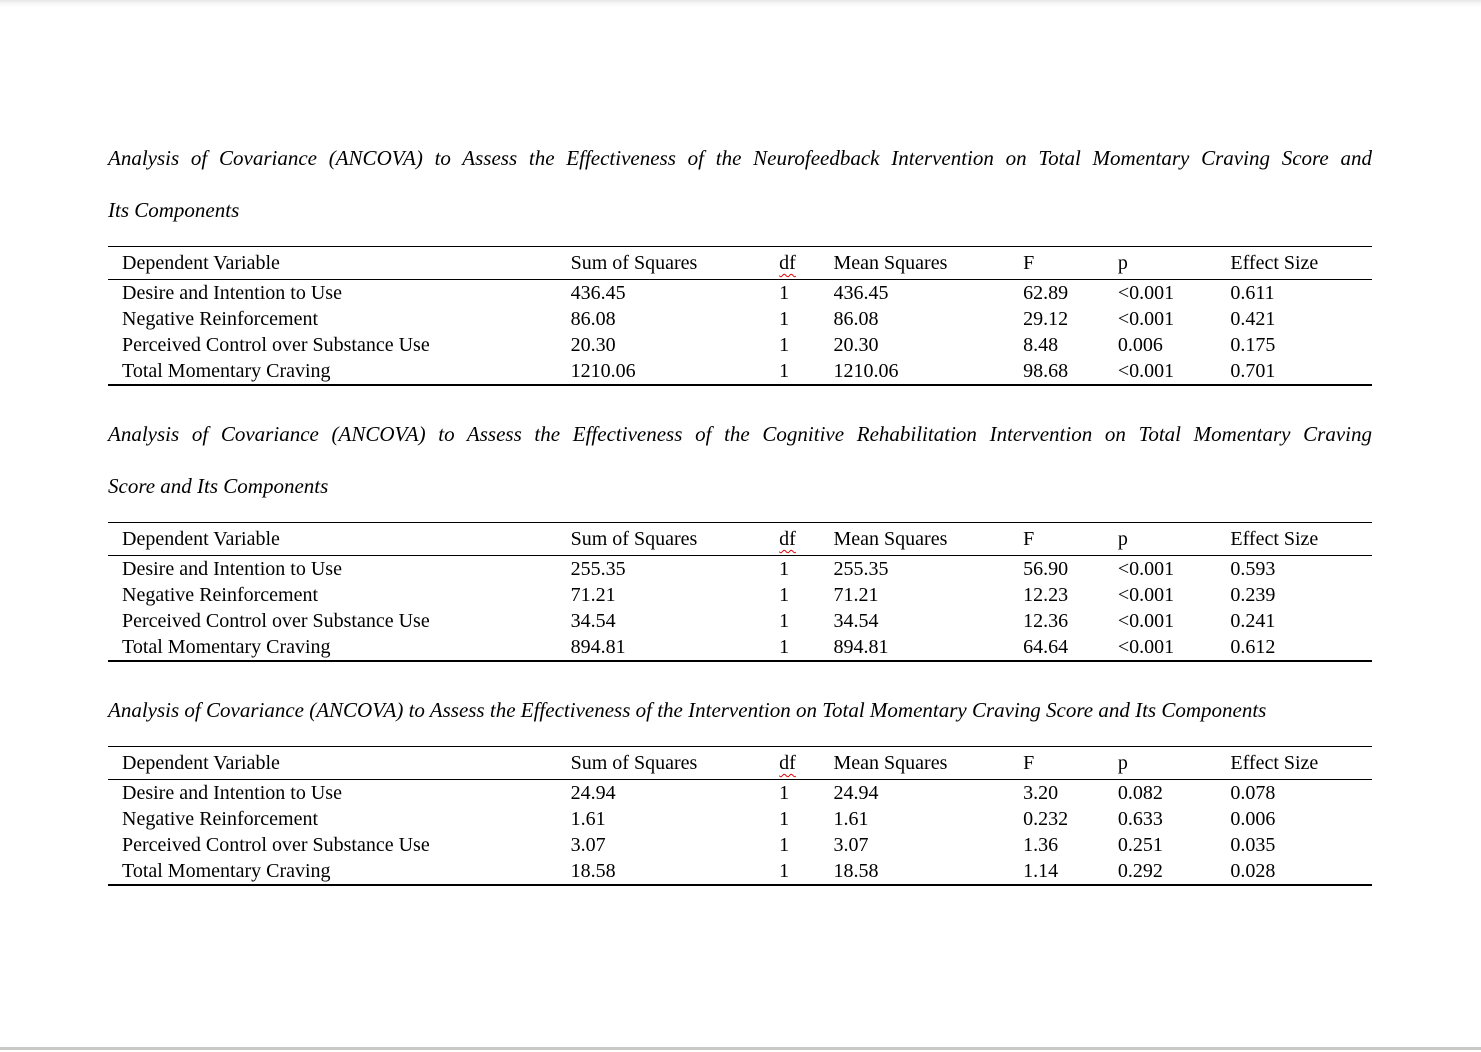 Image resolution: width=1481 pixels, height=1052 pixels. Describe the element at coordinates (740, 3) in the screenshot. I see `page-top-edge` at that location.